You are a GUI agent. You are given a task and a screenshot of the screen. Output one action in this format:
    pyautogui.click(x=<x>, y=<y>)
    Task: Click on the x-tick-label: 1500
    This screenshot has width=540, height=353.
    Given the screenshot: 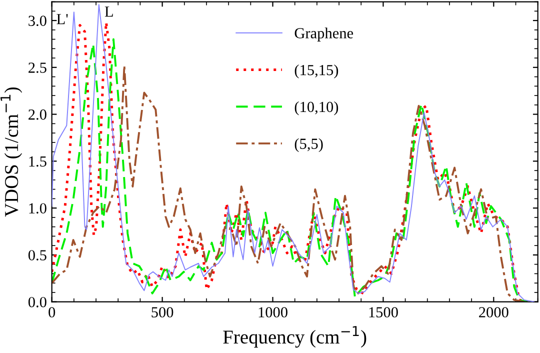 What is the action you would take?
    pyautogui.click(x=383, y=312)
    